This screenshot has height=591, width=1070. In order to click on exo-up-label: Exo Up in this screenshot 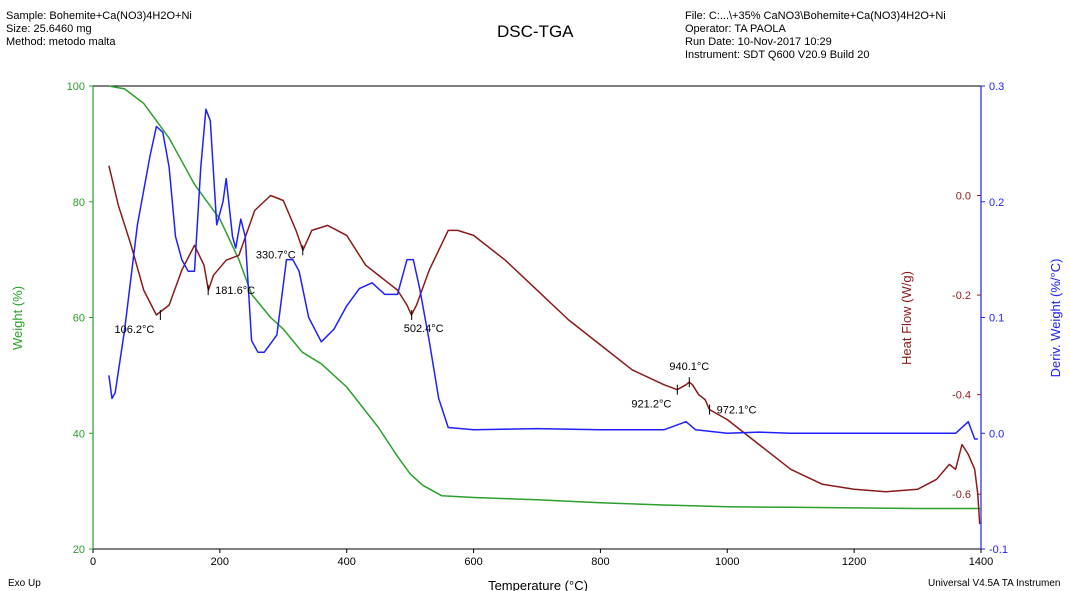, I will do `click(24, 583)`.